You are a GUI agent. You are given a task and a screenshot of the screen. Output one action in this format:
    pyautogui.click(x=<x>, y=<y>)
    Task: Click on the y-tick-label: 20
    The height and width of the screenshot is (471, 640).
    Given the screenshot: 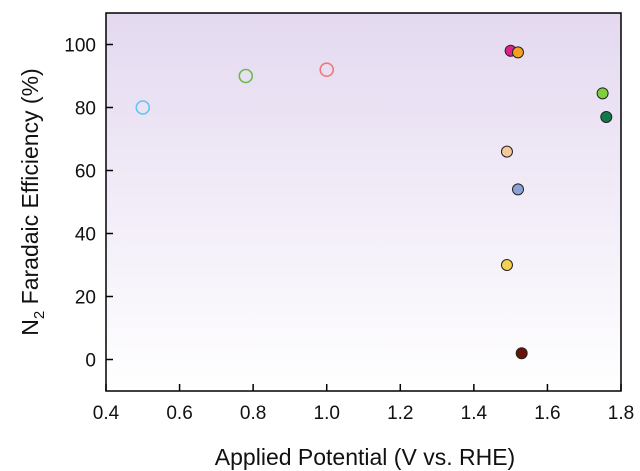 What is the action you would take?
    pyautogui.click(x=85, y=298)
    